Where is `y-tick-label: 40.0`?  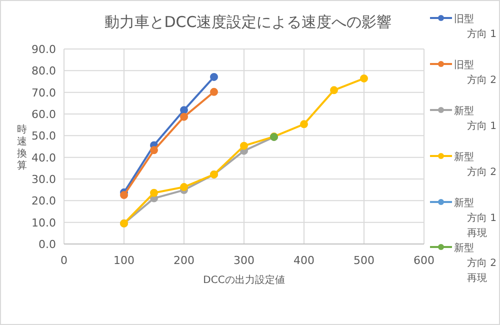 y-tick-label: 40.0 is located at coordinates (44, 157).